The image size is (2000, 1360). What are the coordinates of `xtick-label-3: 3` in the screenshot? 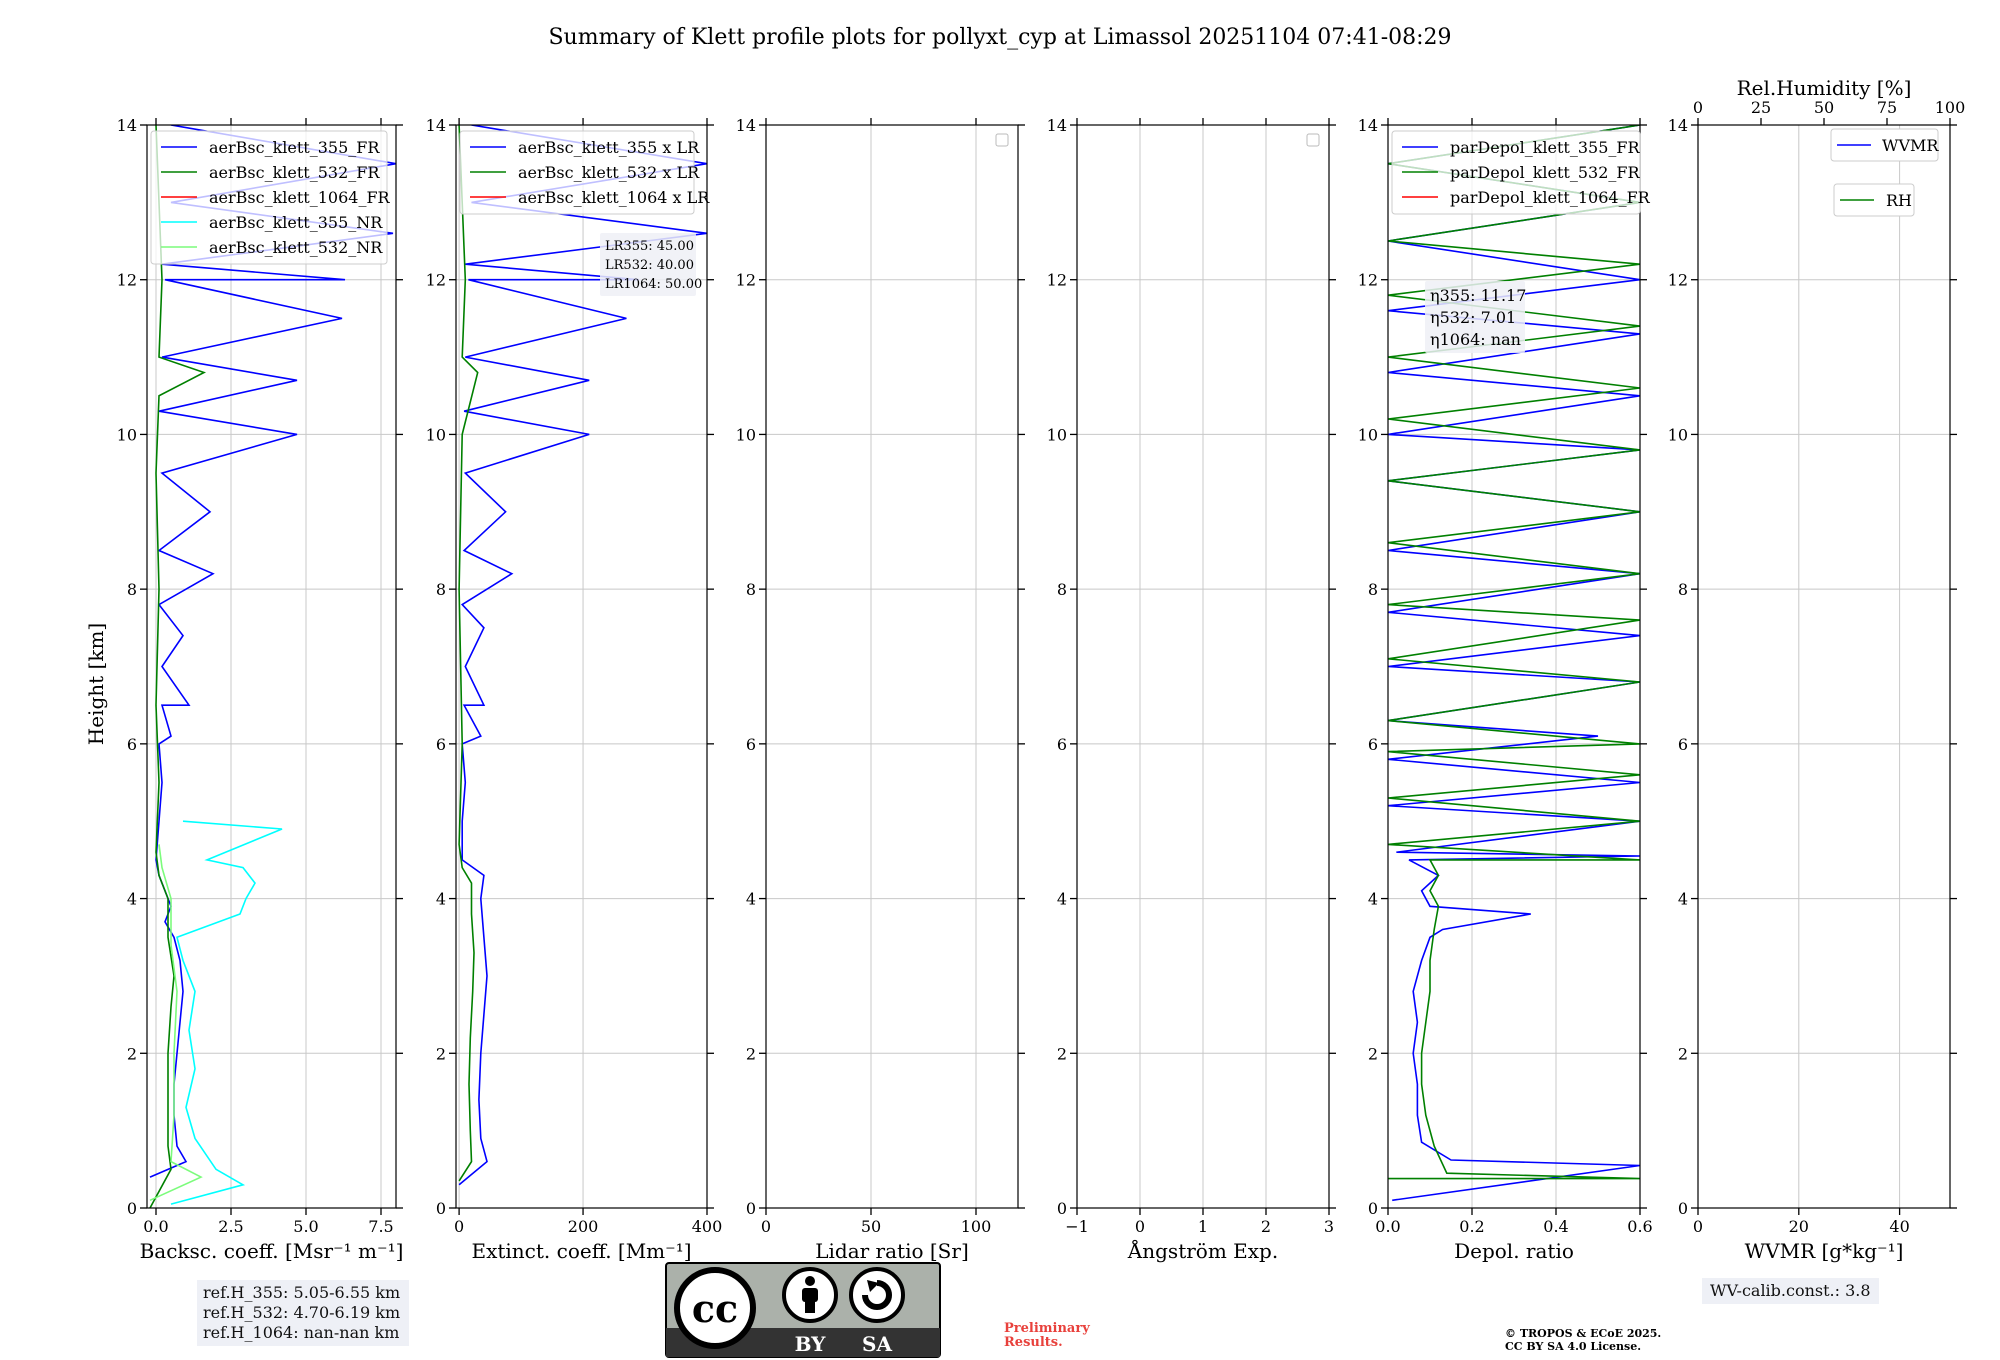 It's located at (1329, 1226).